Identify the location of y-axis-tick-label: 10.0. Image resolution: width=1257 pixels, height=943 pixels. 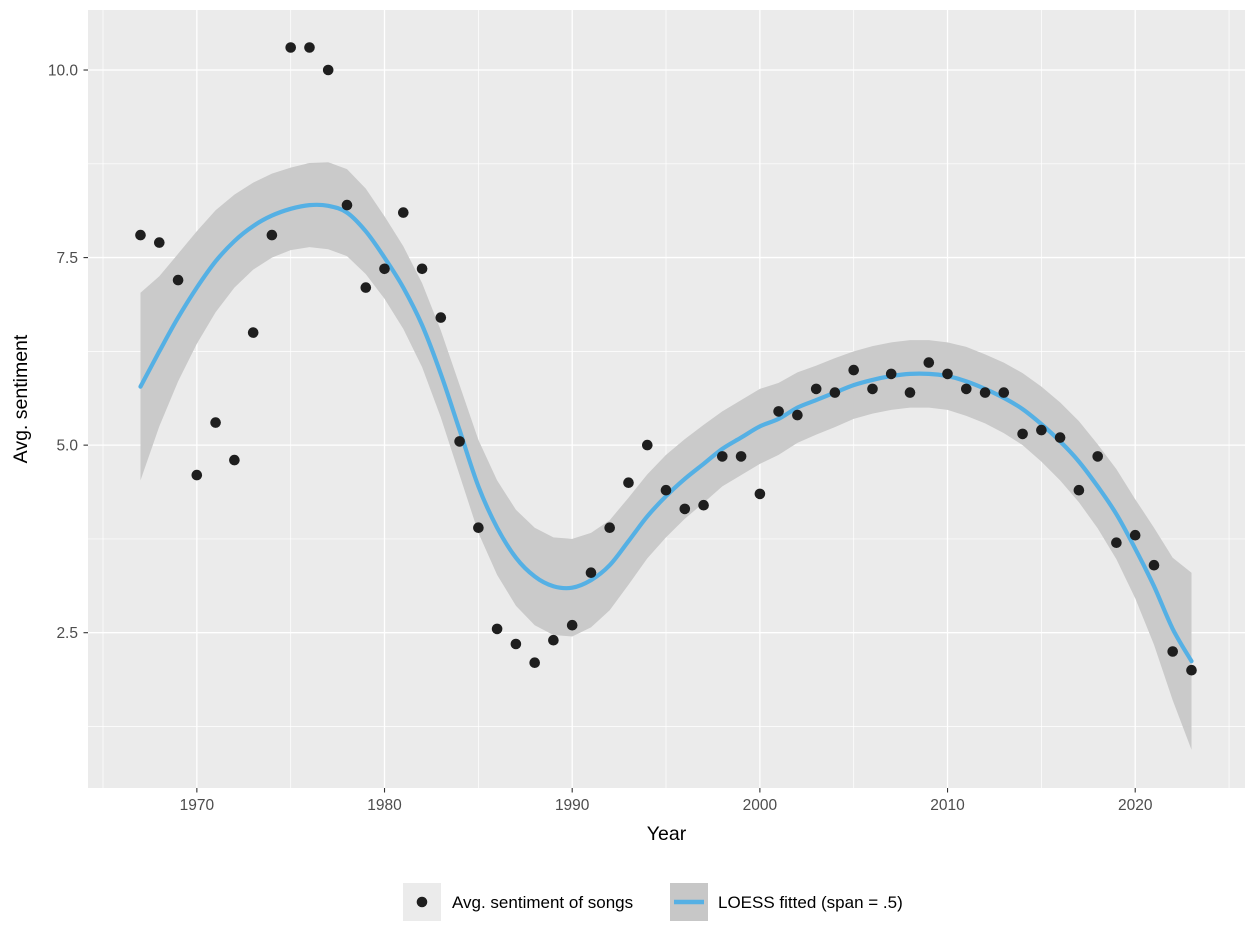
(63, 70).